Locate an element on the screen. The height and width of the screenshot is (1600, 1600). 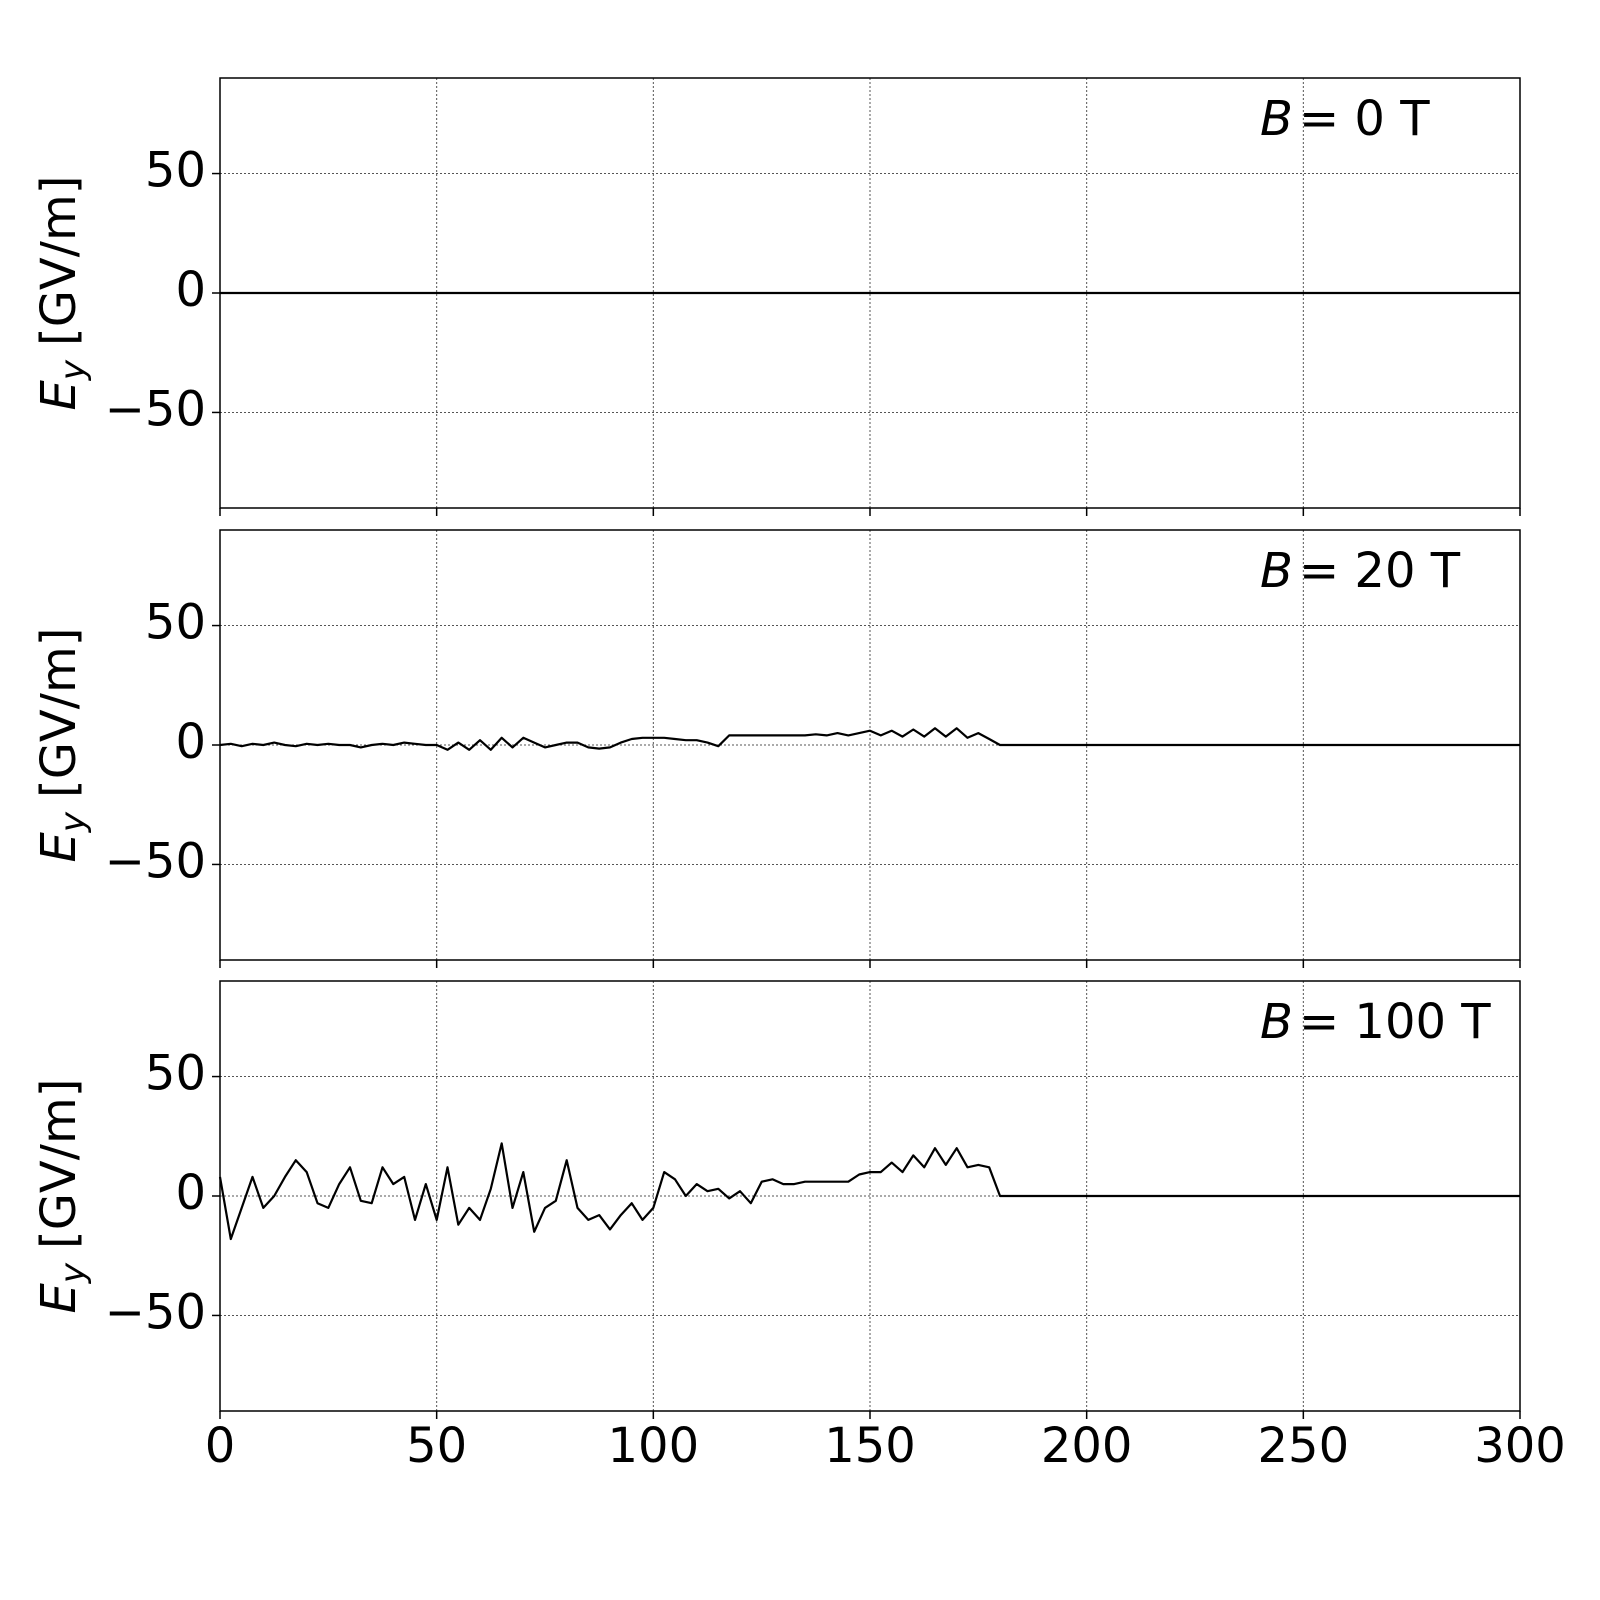
x-tick-label: 50 is located at coordinates (436, 1446).